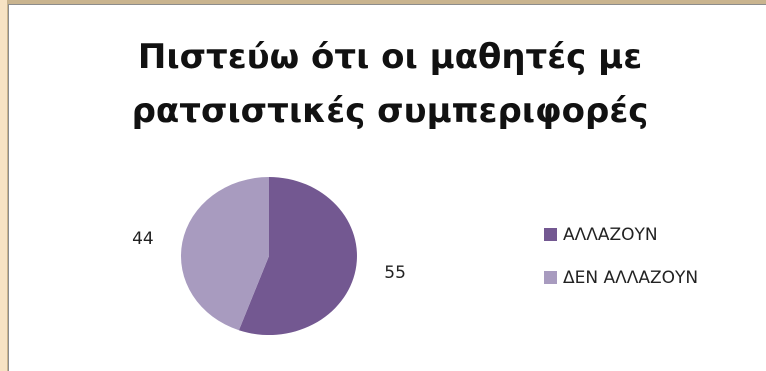  Describe the element at coordinates (631, 277) in the screenshot. I see `legend-label-den-allazoun: ΔΕΝ ΑΛΛΑΖΟΥΝ` at that location.